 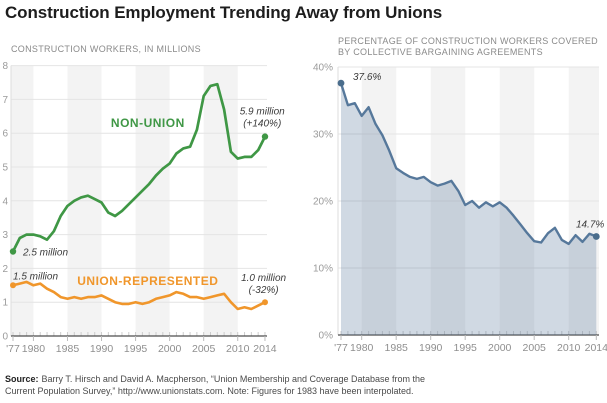 What do you see at coordinates (5, 168) in the screenshot?
I see `y-axis-tick-label: 5` at bounding box center [5, 168].